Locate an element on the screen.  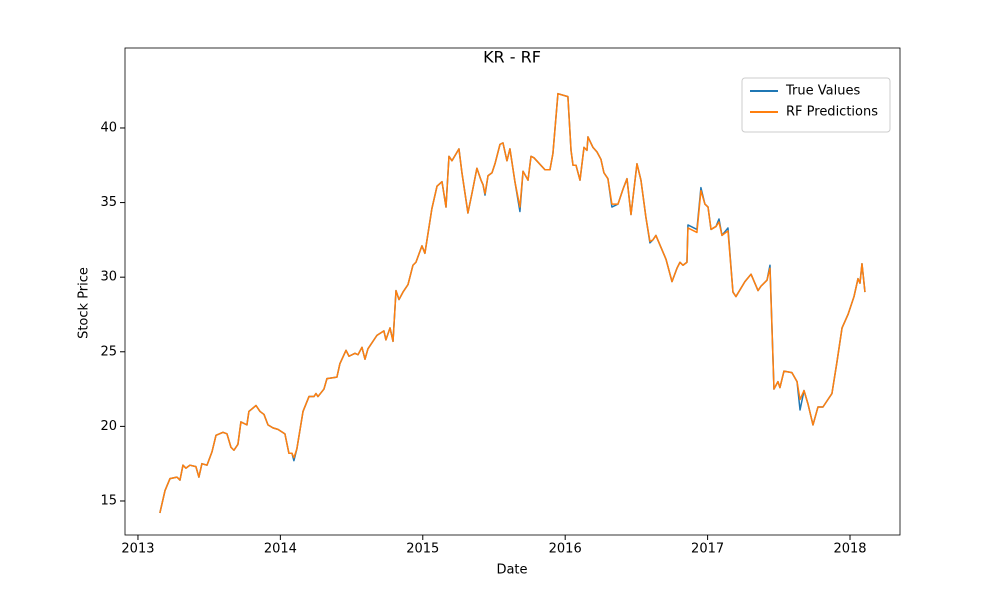
legend: True Values RF Predictions is located at coordinates (816, 105).